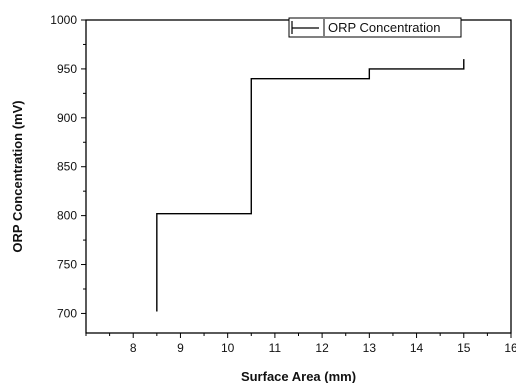 This screenshot has height=388, width=516. What do you see at coordinates (322, 348) in the screenshot?
I see `x-tick-label: 12` at bounding box center [322, 348].